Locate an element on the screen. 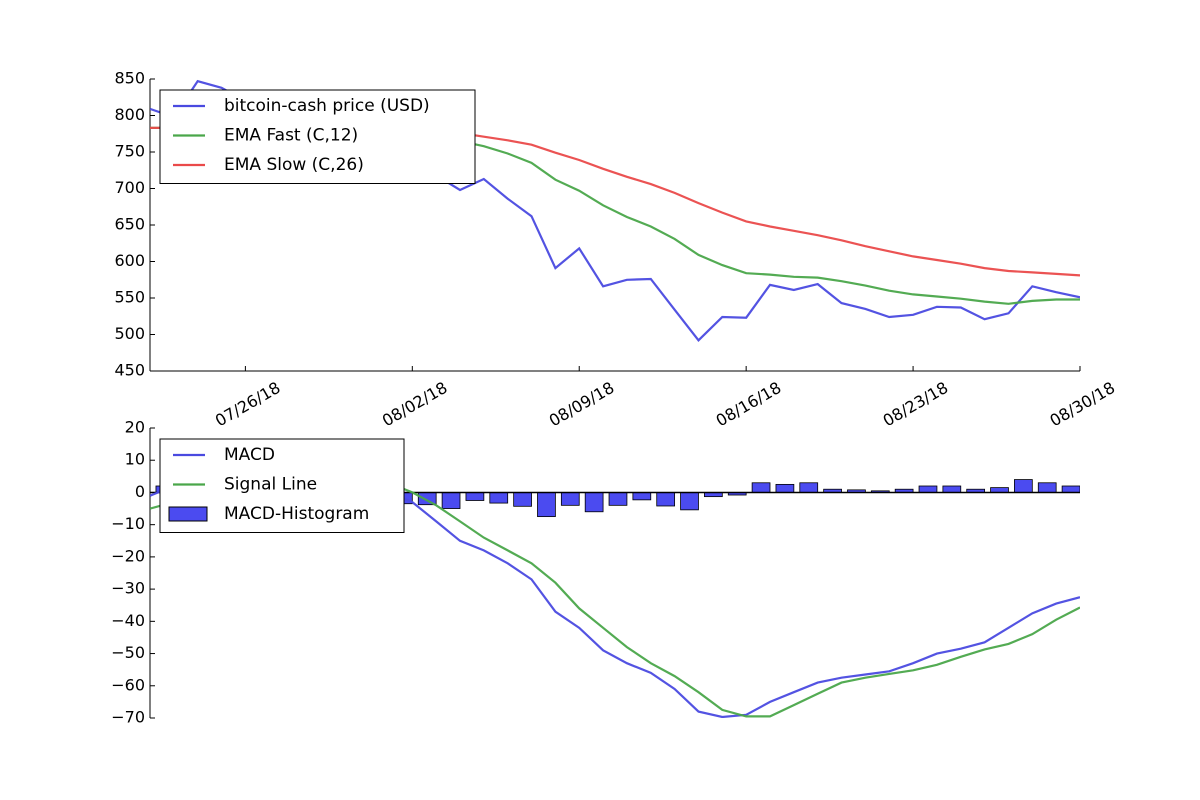 This screenshot has width=1200, height=800. y-tick-label: 0 is located at coordinates (140, 491).